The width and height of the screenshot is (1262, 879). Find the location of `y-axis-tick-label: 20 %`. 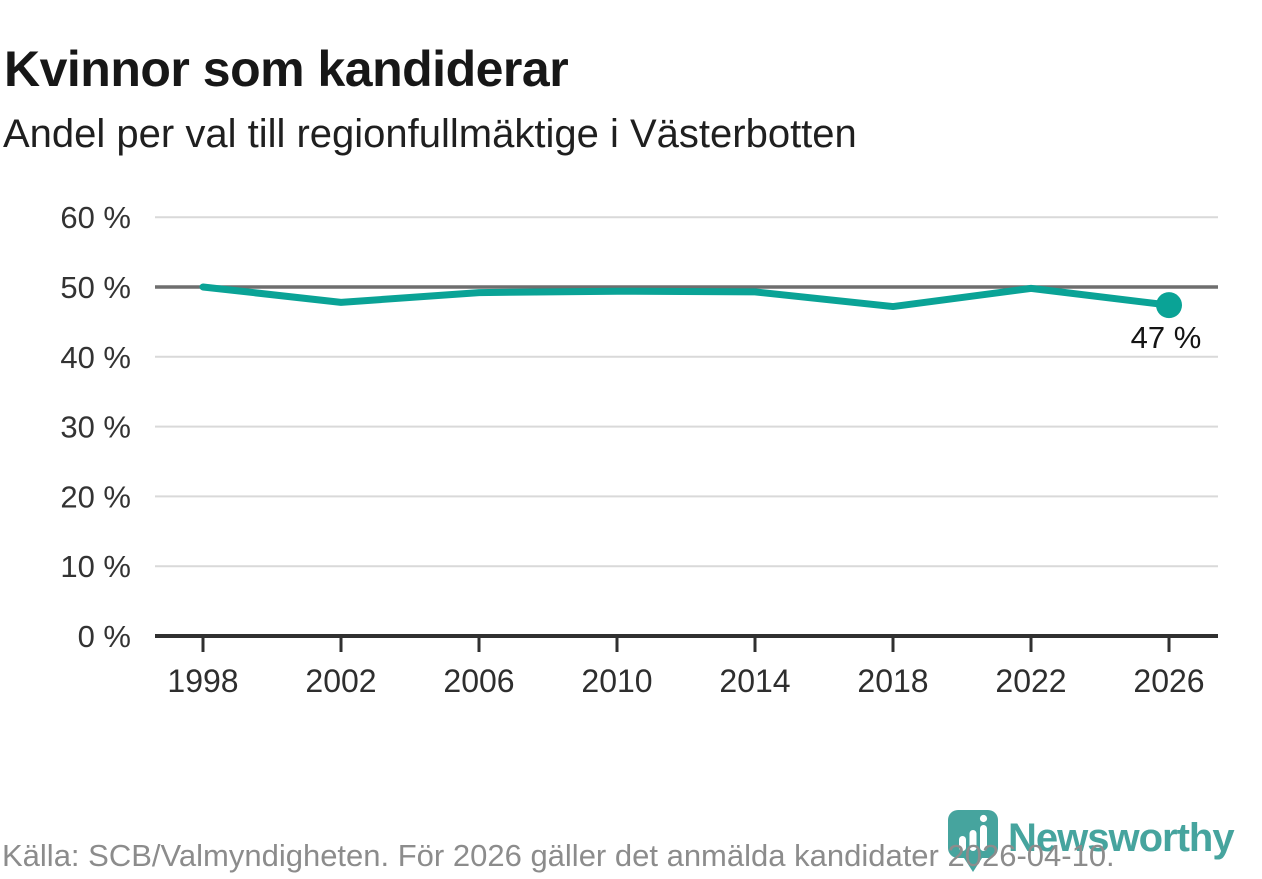

y-axis-tick-label: 20 % is located at coordinates (95, 496).